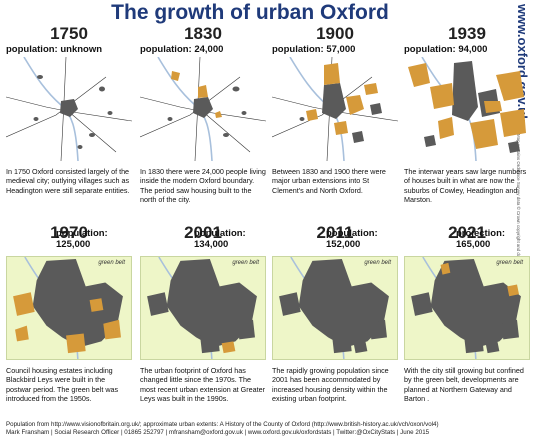 This screenshot has width=540, height=442. What do you see at coordinates (314, 49) in the screenshot?
I see `panel-population: population: 57,000` at bounding box center [314, 49].